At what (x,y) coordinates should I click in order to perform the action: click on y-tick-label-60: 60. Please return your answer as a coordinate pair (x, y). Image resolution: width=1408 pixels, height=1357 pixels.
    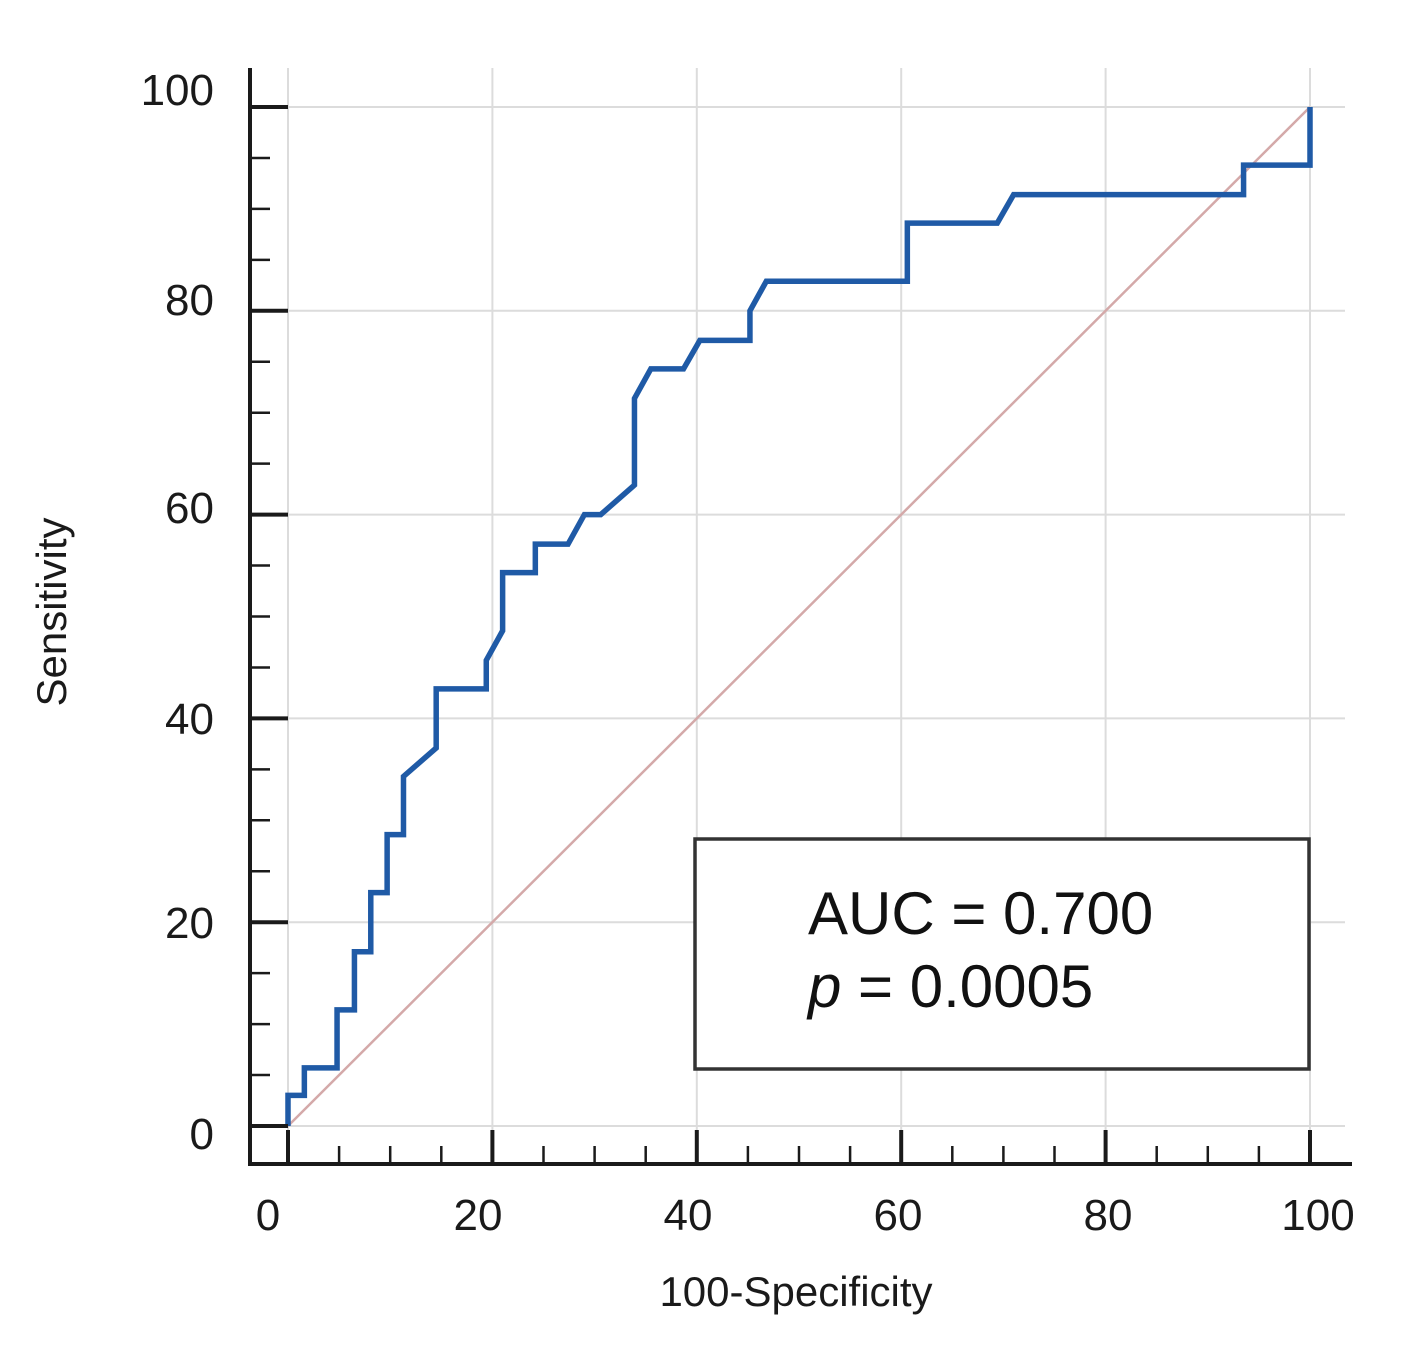
    Looking at the image, I should click on (189, 508).